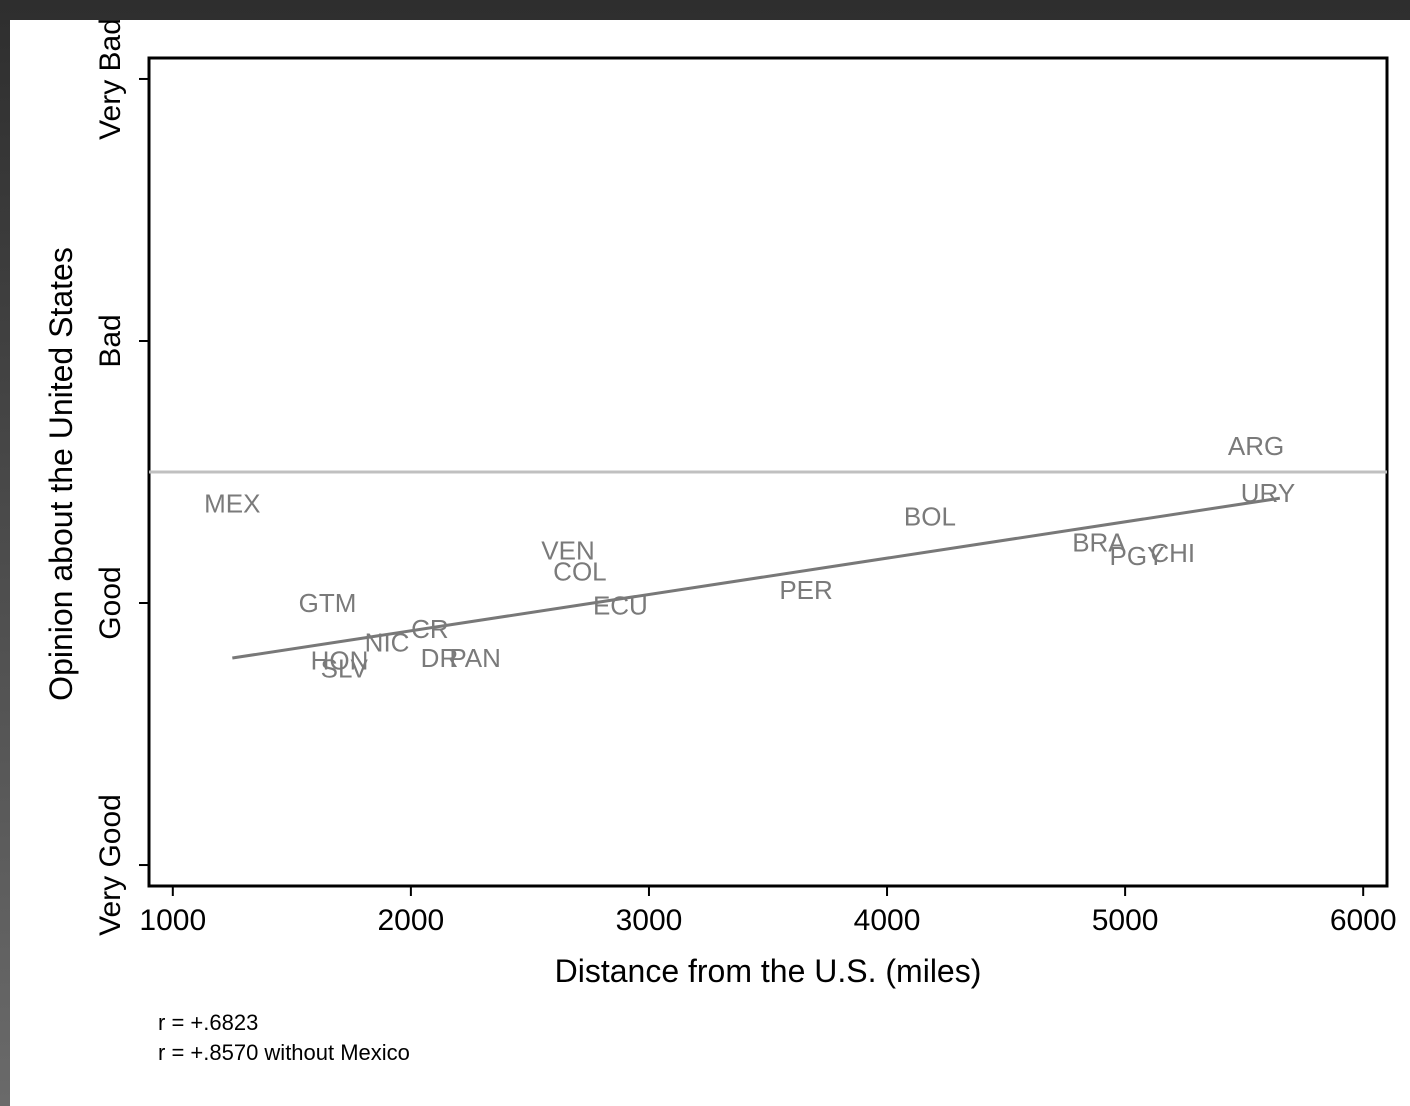  I want to click on point-label-ven: VEN, so click(567, 551).